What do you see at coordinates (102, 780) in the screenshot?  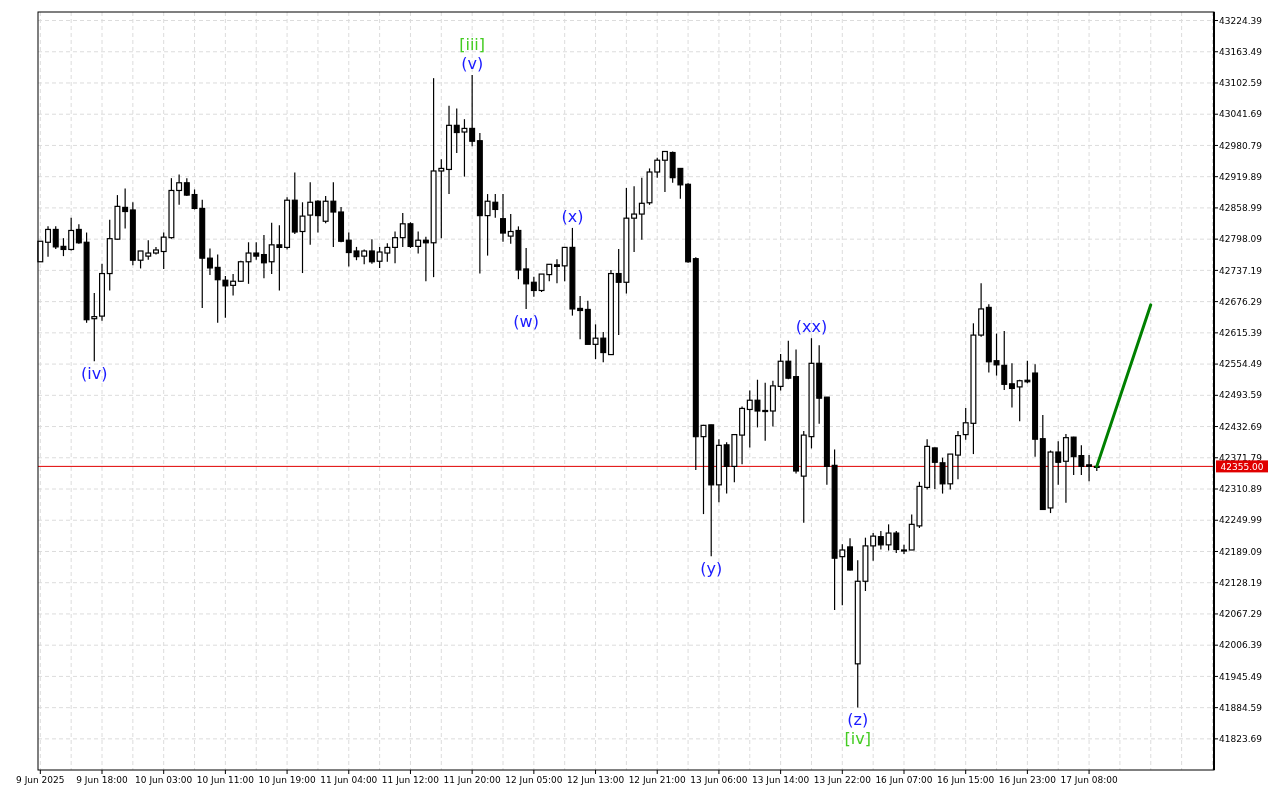 I see `x-tick-label: 9 Jun 18:00` at bounding box center [102, 780].